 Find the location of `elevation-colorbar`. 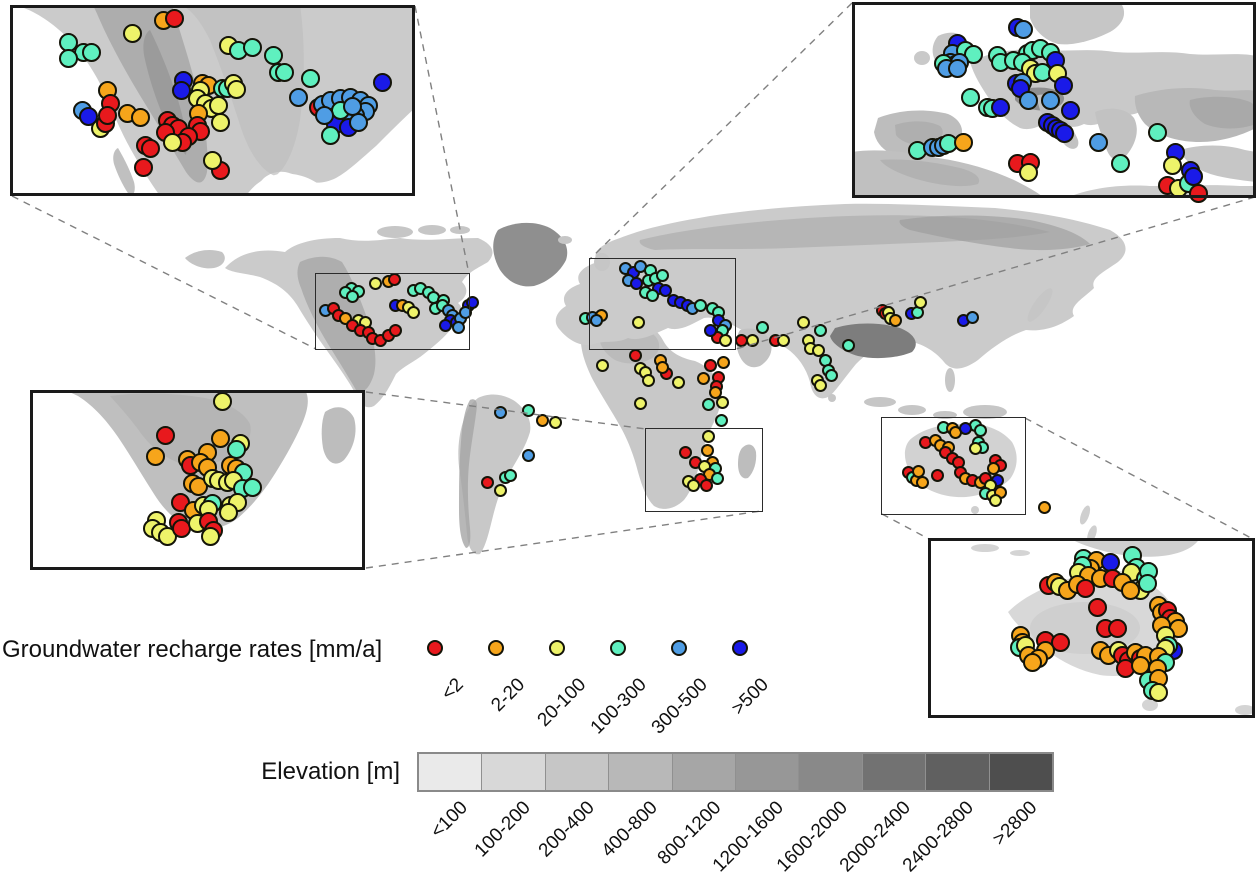

elevation-colorbar is located at coordinates (735, 772).